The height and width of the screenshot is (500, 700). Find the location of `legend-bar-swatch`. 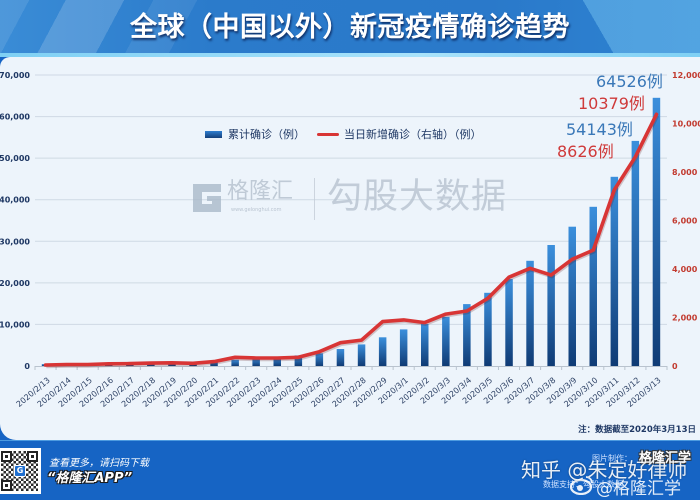

legend-bar-swatch is located at coordinates (213, 134).